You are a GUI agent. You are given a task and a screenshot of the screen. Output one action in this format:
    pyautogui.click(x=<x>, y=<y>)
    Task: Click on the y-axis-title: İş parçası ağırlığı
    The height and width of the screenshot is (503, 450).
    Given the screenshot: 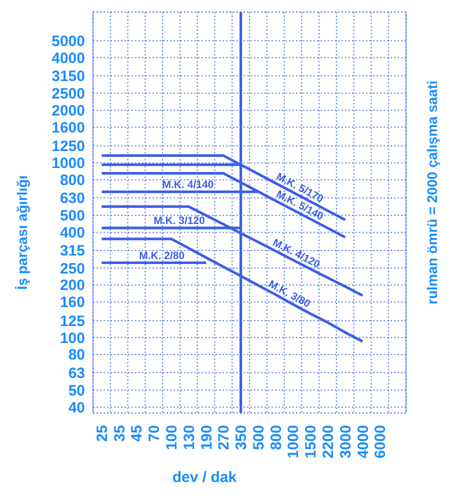 What is the action you would take?
    pyautogui.click(x=22, y=232)
    